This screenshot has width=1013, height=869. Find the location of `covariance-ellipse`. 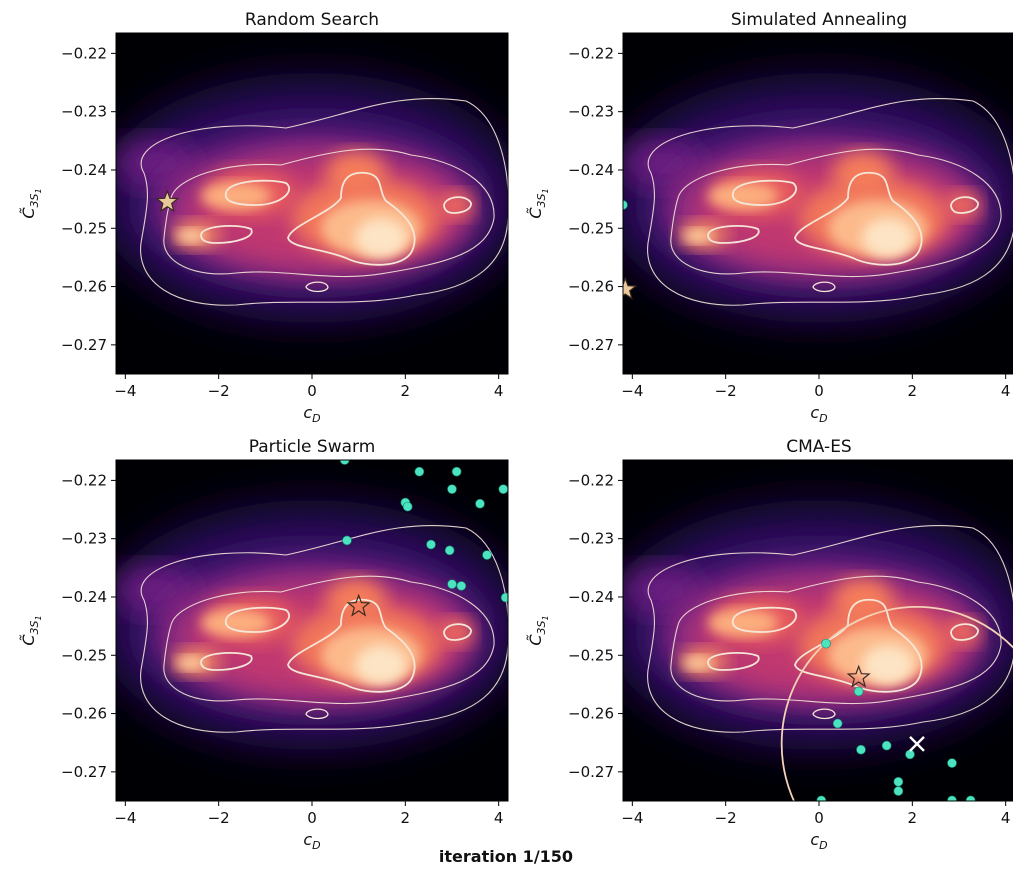

covariance-ellipse is located at coordinates (896, 703).